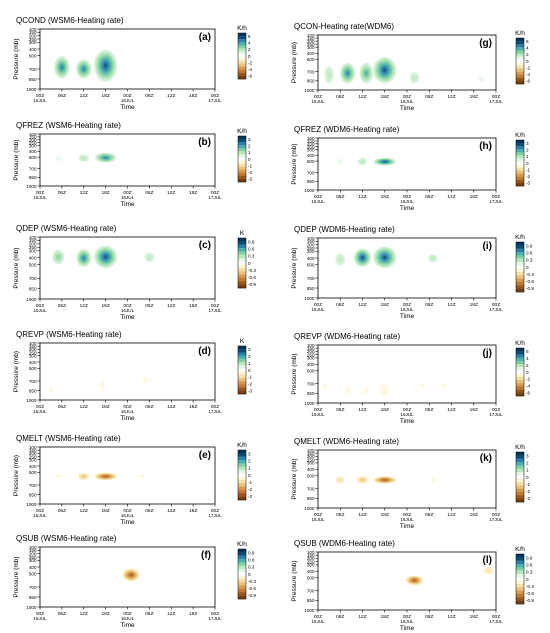  Describe the element at coordinates (242, 56) in the screenshot. I see `colorbar-frame` at that location.